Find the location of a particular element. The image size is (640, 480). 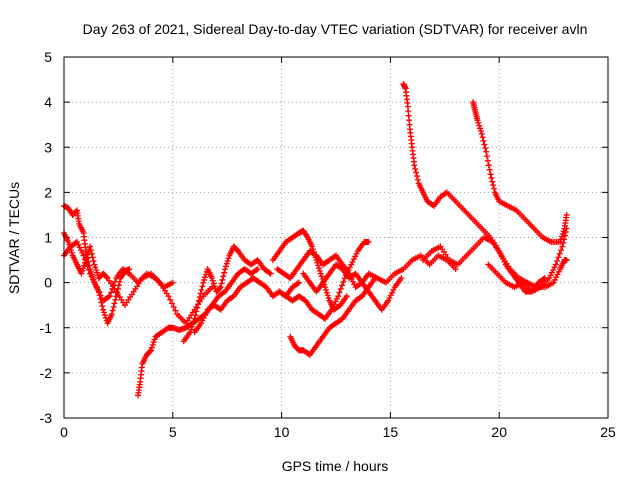

y-tick-label: -1 is located at coordinates (46, 328).